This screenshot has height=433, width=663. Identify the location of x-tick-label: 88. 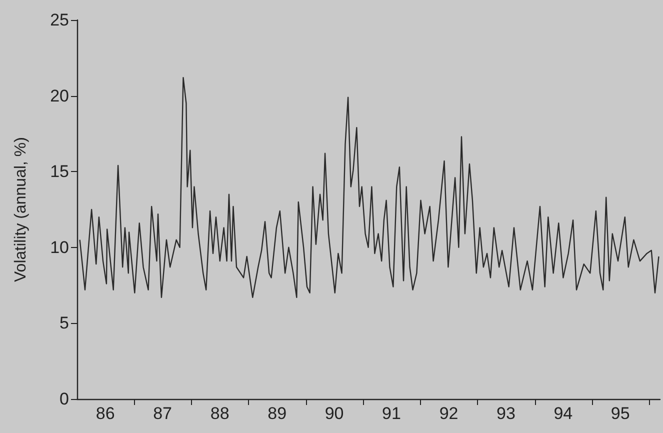
(220, 413).